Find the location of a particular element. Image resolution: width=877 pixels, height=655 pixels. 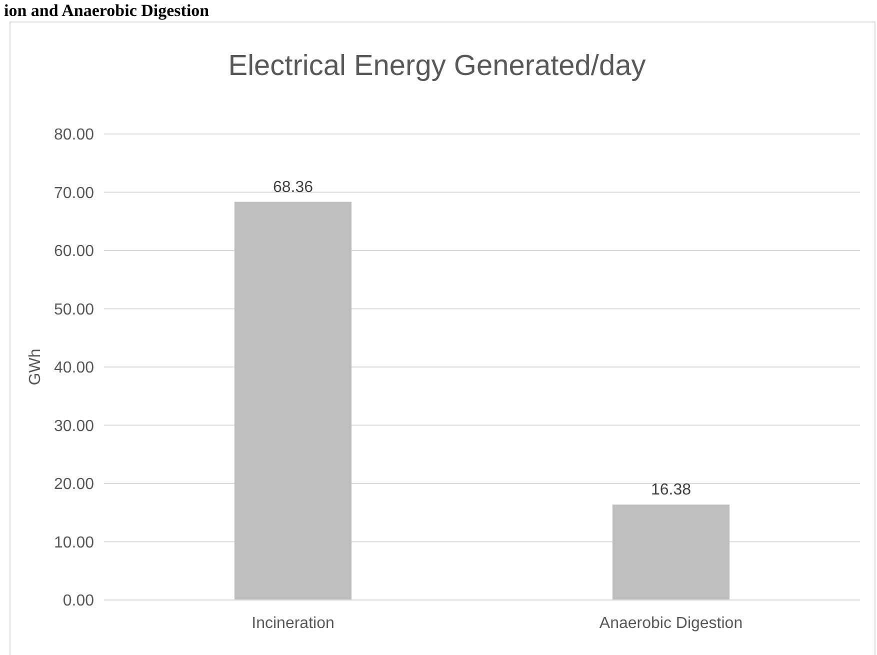

y-tick-label: 40.00 is located at coordinates (74, 368).